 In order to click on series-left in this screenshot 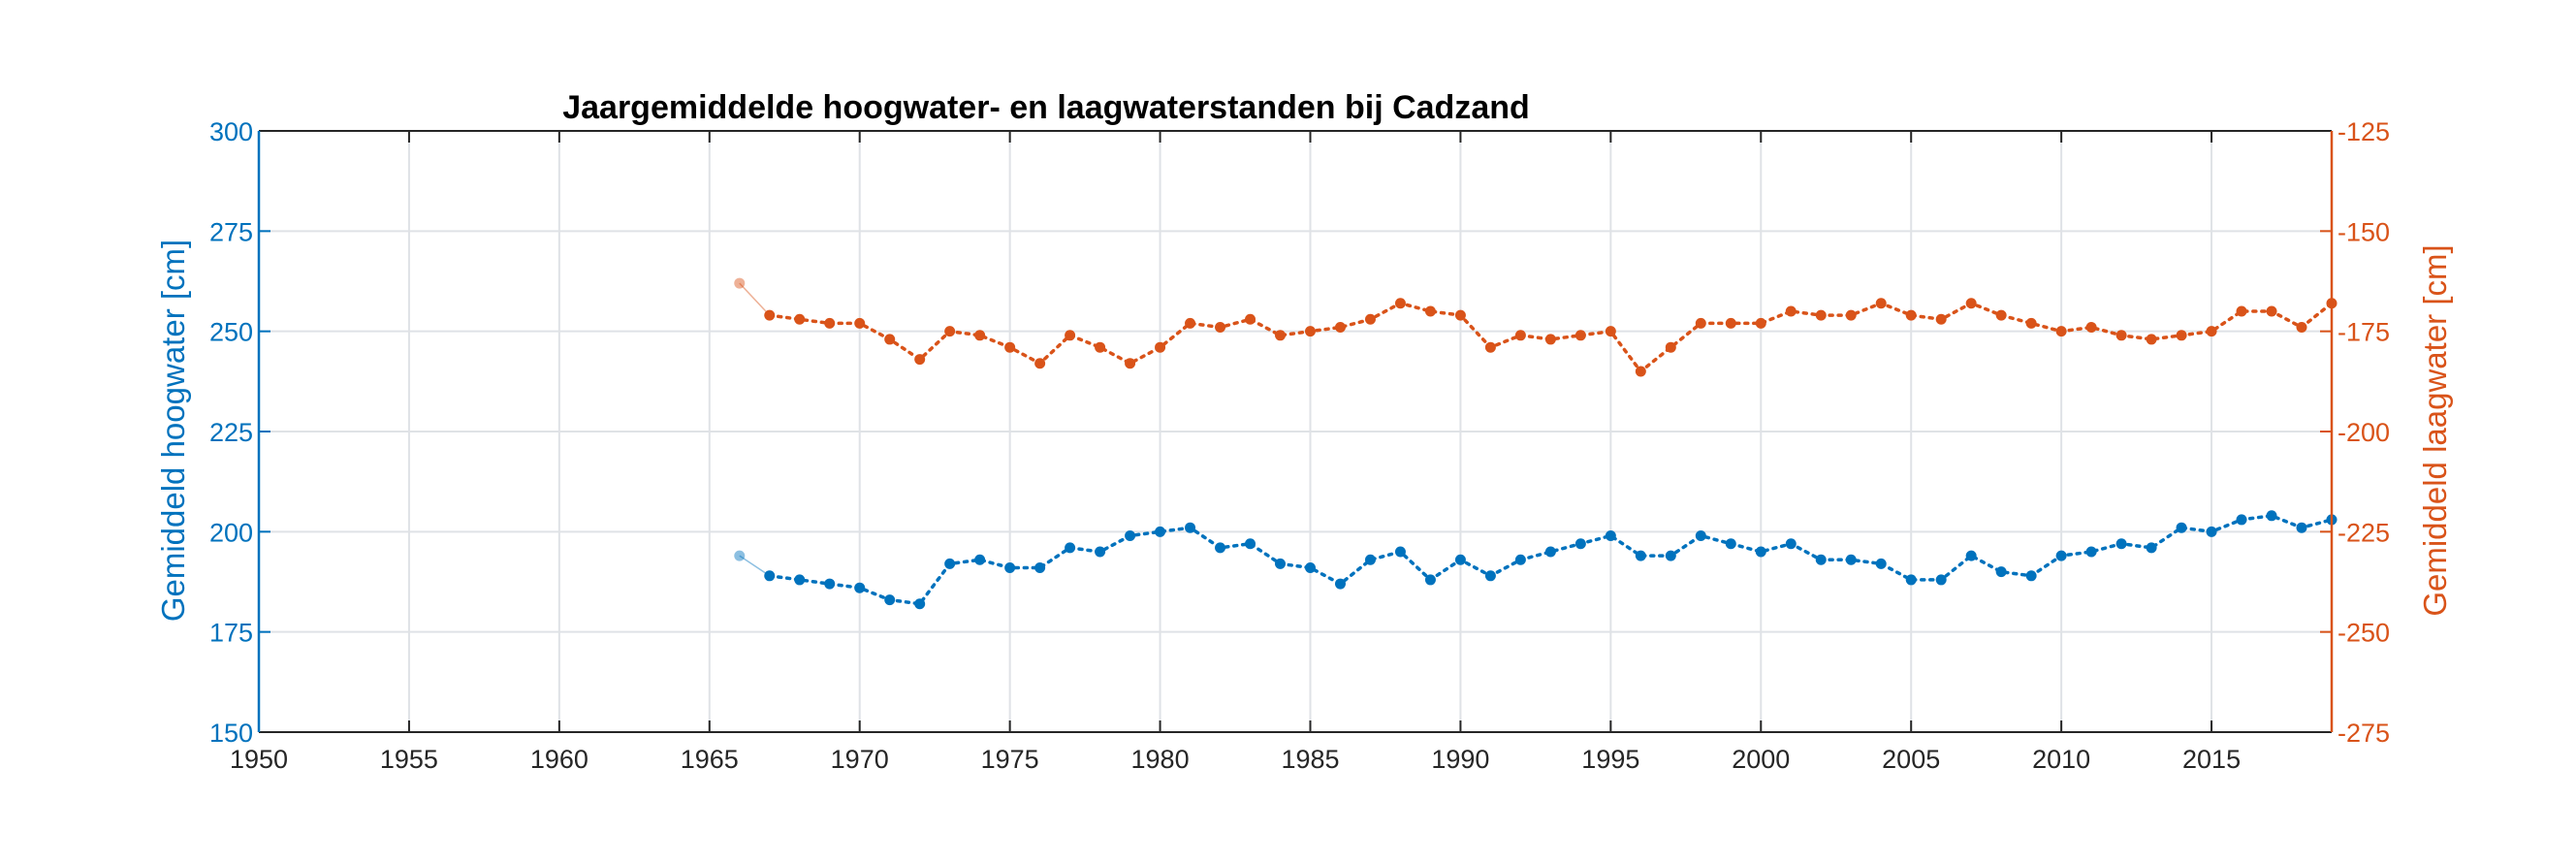, I will do `click(1535, 560)`.